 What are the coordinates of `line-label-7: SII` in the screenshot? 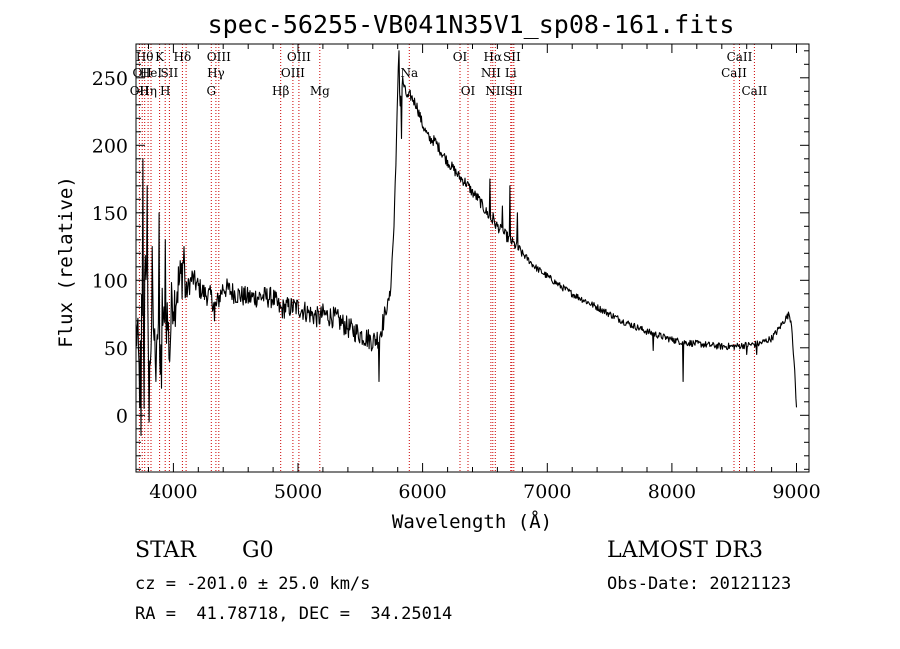 It's located at (170, 73).